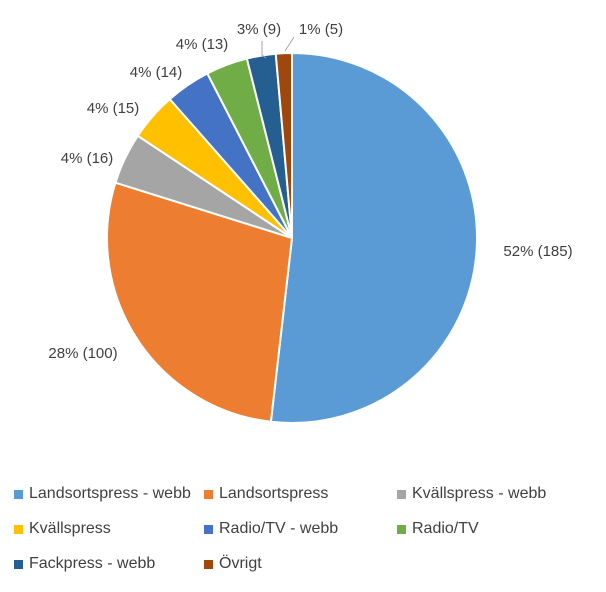 The height and width of the screenshot is (592, 606). Describe the element at coordinates (479, 493) in the screenshot. I see `legend-label: Kvällspress - webb` at that location.